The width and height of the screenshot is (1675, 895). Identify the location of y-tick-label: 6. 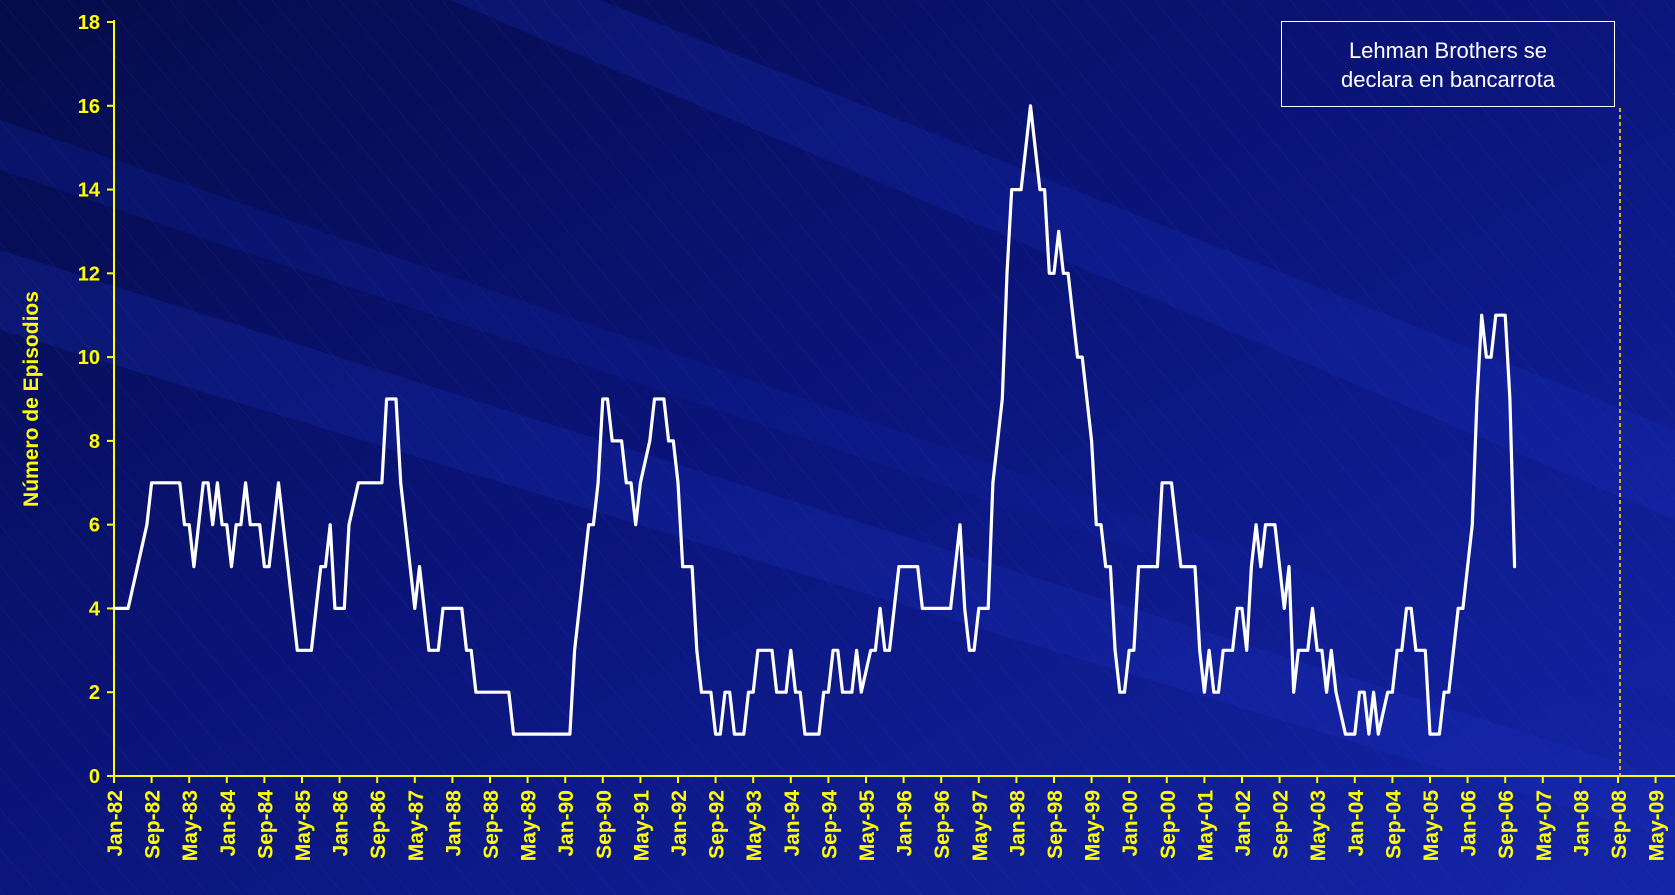
(94, 526).